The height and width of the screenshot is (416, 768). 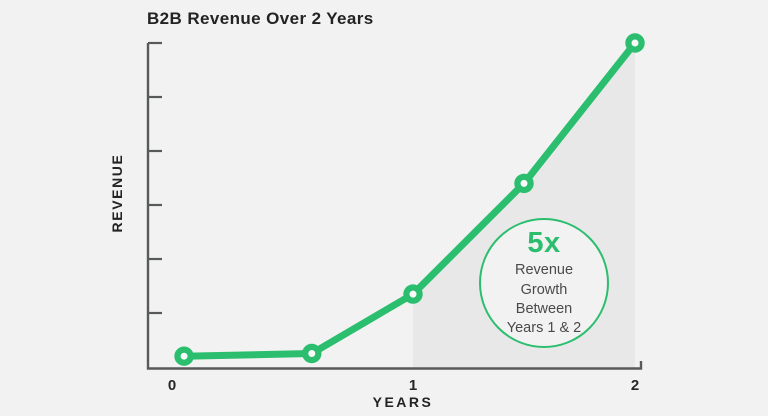 I want to click on badge-text-line: Revenue, so click(x=544, y=270).